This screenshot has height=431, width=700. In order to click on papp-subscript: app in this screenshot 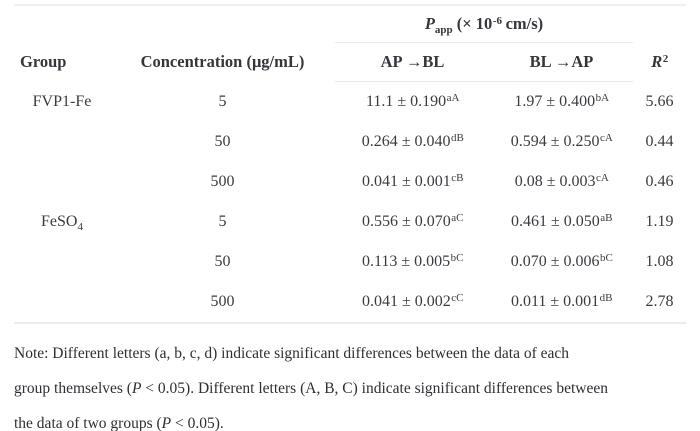, I will do `click(443, 29)`.